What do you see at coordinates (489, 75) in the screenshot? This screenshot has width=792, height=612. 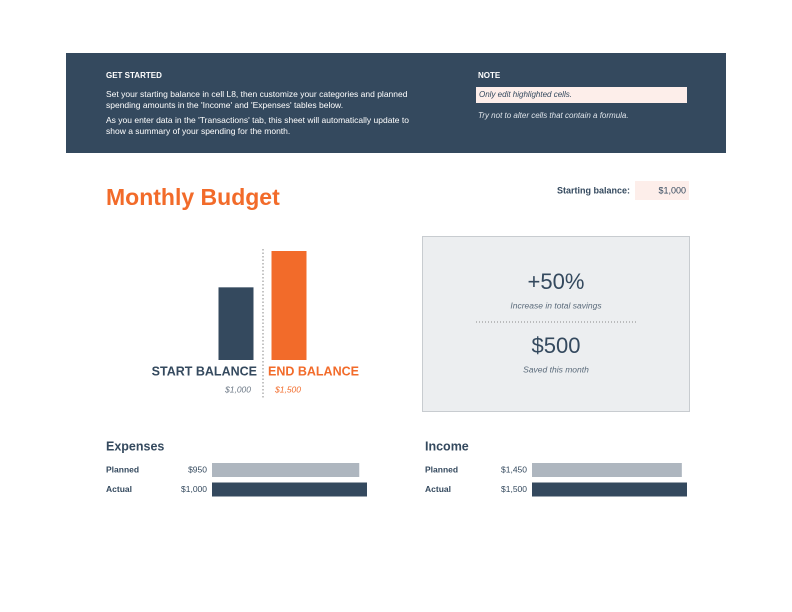 I see `note-title: NOTE` at bounding box center [489, 75].